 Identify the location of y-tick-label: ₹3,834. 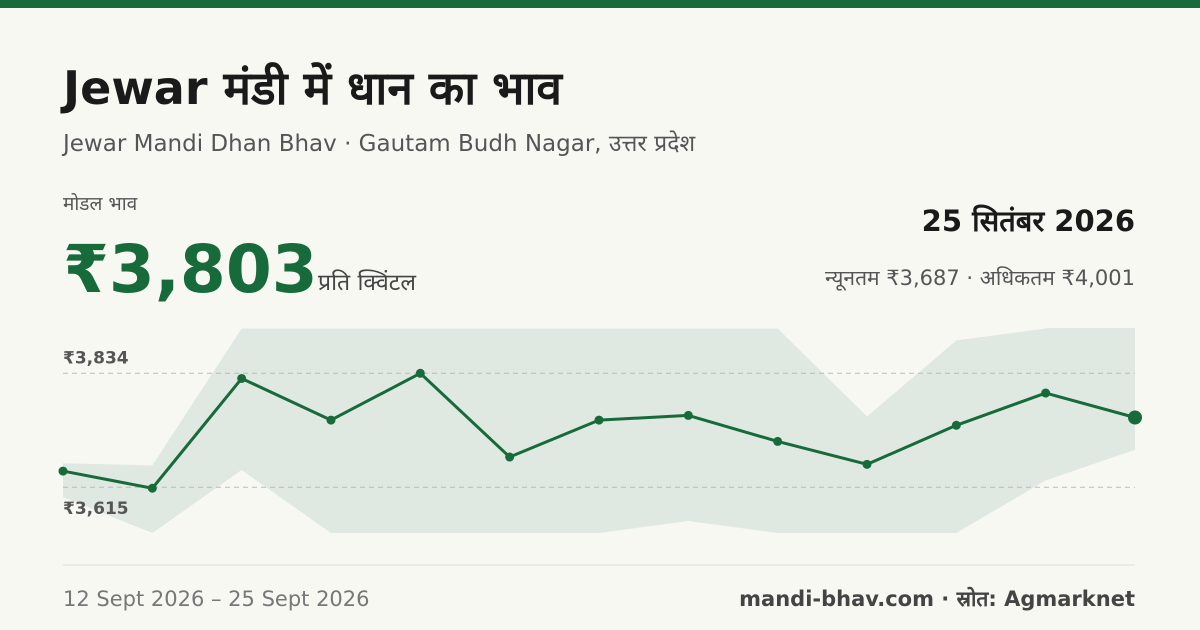
(96, 358).